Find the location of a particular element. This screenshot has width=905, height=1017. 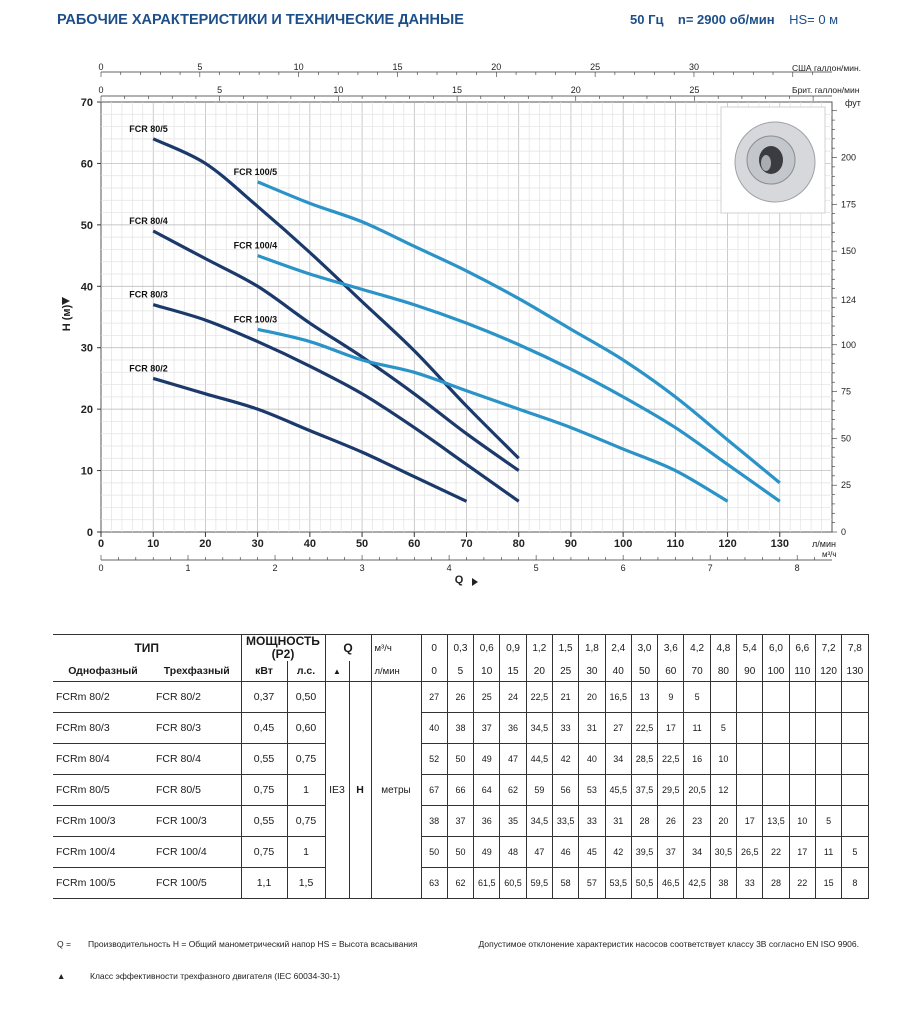

head-value: 9 is located at coordinates (671, 697).